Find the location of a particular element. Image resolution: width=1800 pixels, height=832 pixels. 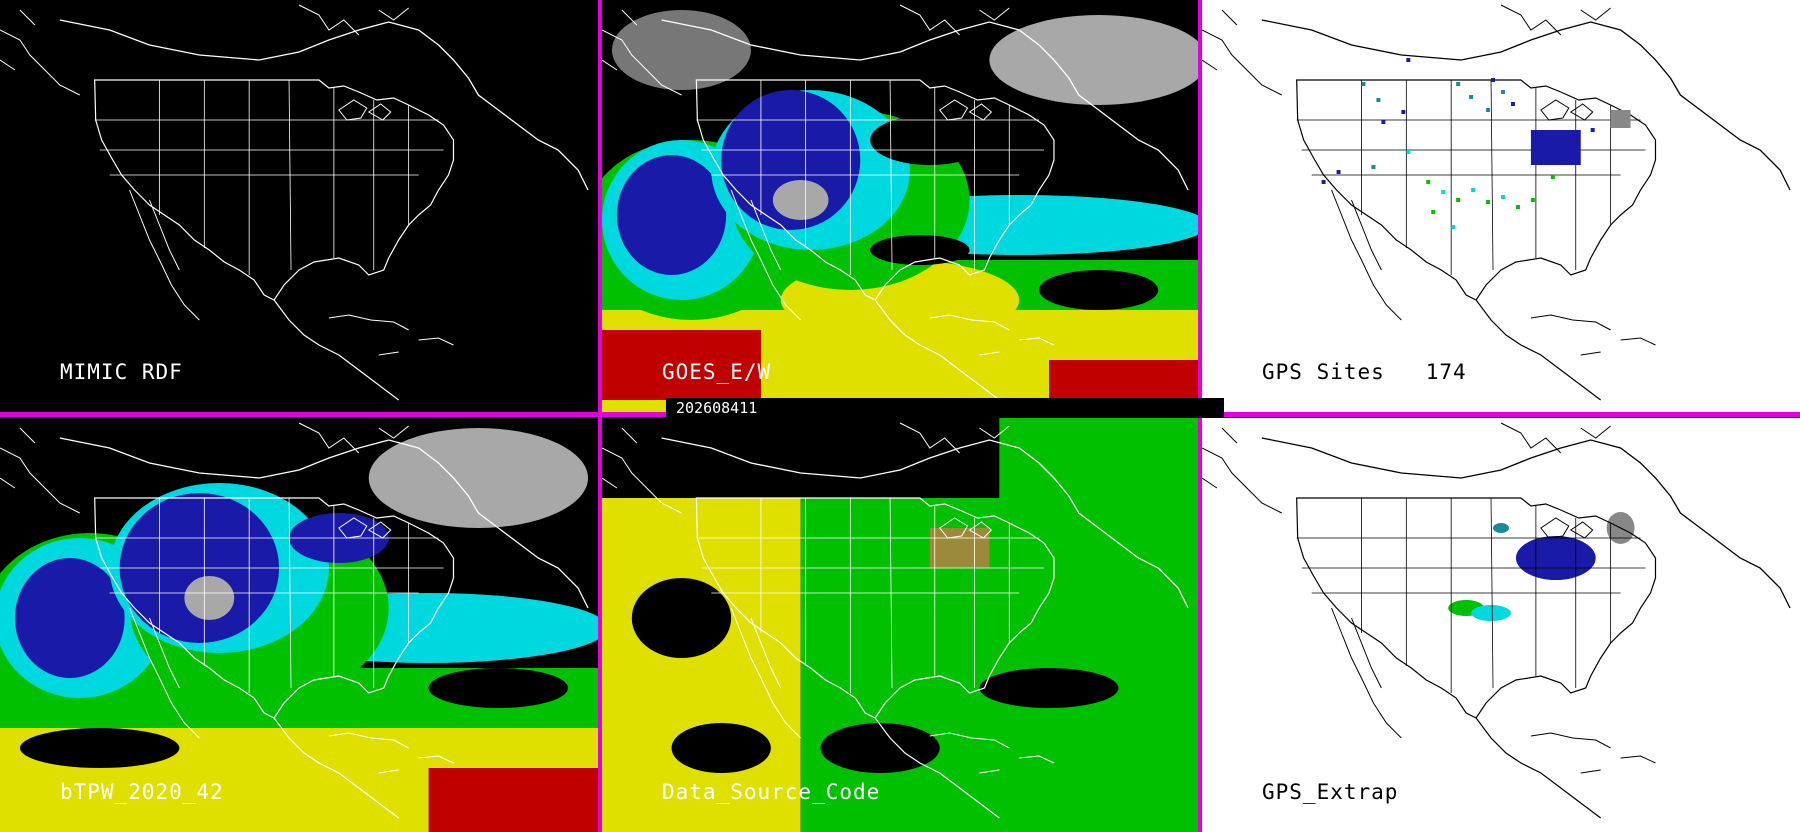

gps-site-markers is located at coordinates (1476, 143).